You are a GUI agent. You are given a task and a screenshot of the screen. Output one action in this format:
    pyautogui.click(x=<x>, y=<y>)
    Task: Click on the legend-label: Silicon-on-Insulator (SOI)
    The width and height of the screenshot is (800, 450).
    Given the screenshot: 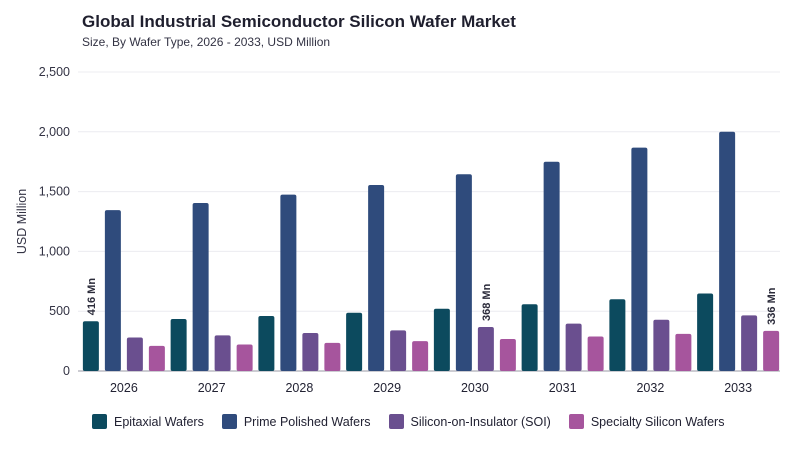 What is the action you would take?
    pyautogui.click(x=480, y=421)
    